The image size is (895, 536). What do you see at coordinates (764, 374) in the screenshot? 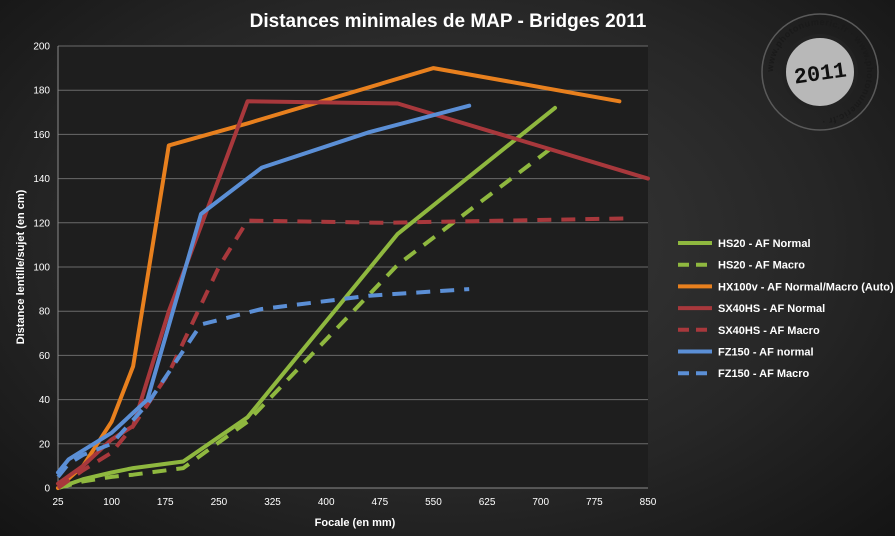
I see `legend-label-6: FZ150 - AF Macro` at bounding box center [764, 374].